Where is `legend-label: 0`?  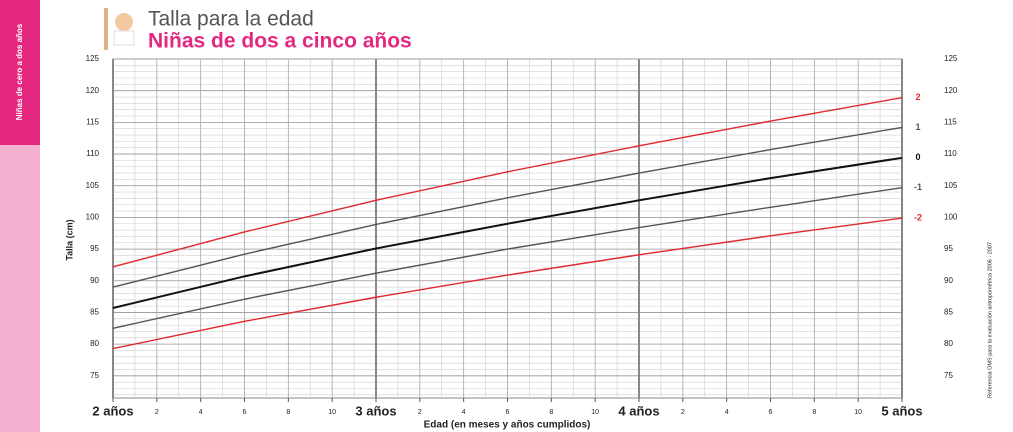
legend-label: 0 is located at coordinates (917, 157).